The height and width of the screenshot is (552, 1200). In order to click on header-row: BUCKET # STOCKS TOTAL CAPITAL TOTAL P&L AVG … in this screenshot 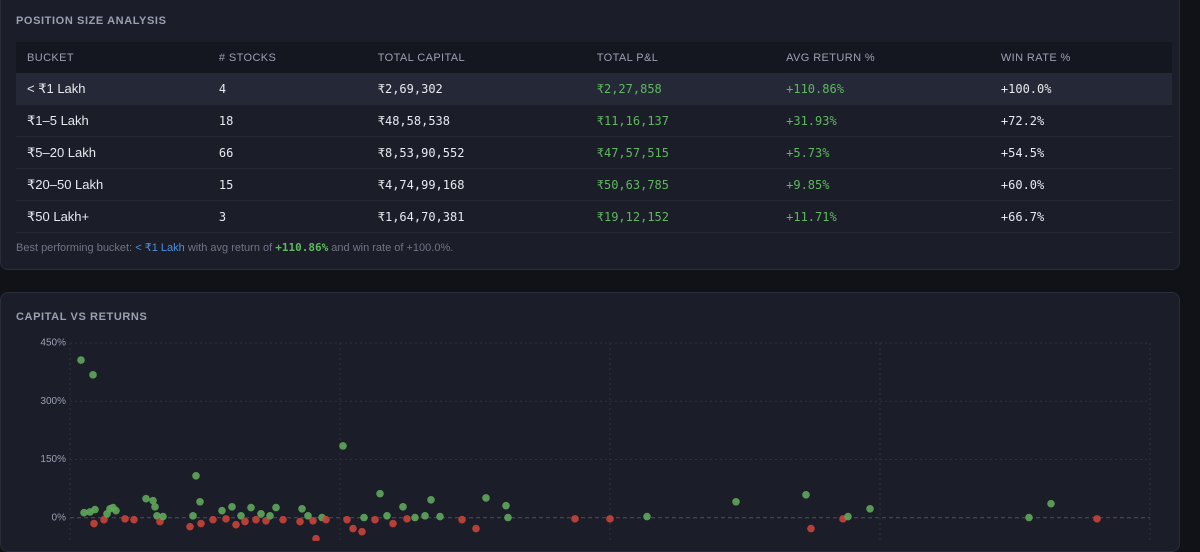, I will do `click(594, 57)`.